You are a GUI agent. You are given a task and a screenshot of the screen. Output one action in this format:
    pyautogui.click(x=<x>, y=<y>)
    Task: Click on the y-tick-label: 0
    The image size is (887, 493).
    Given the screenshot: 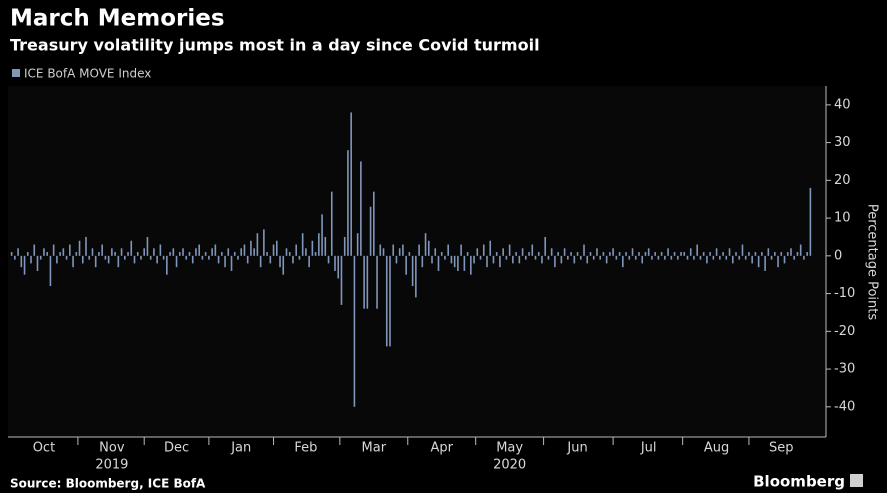 What is the action you would take?
    pyautogui.click(x=838, y=255)
    